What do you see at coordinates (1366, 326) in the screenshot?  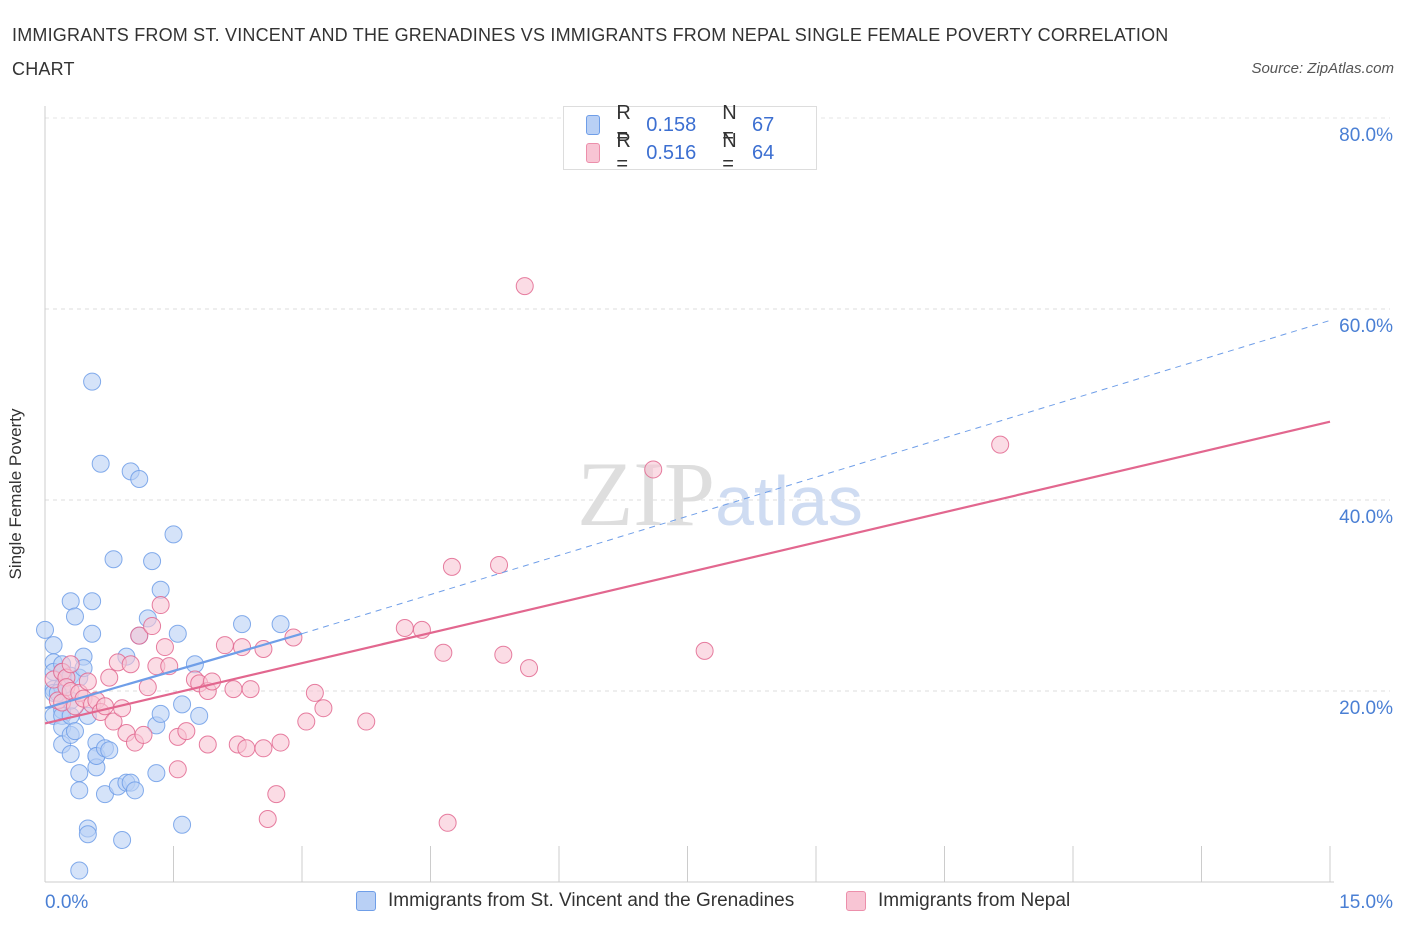 I see `y-tick-label: 60.0%` at bounding box center [1366, 326].